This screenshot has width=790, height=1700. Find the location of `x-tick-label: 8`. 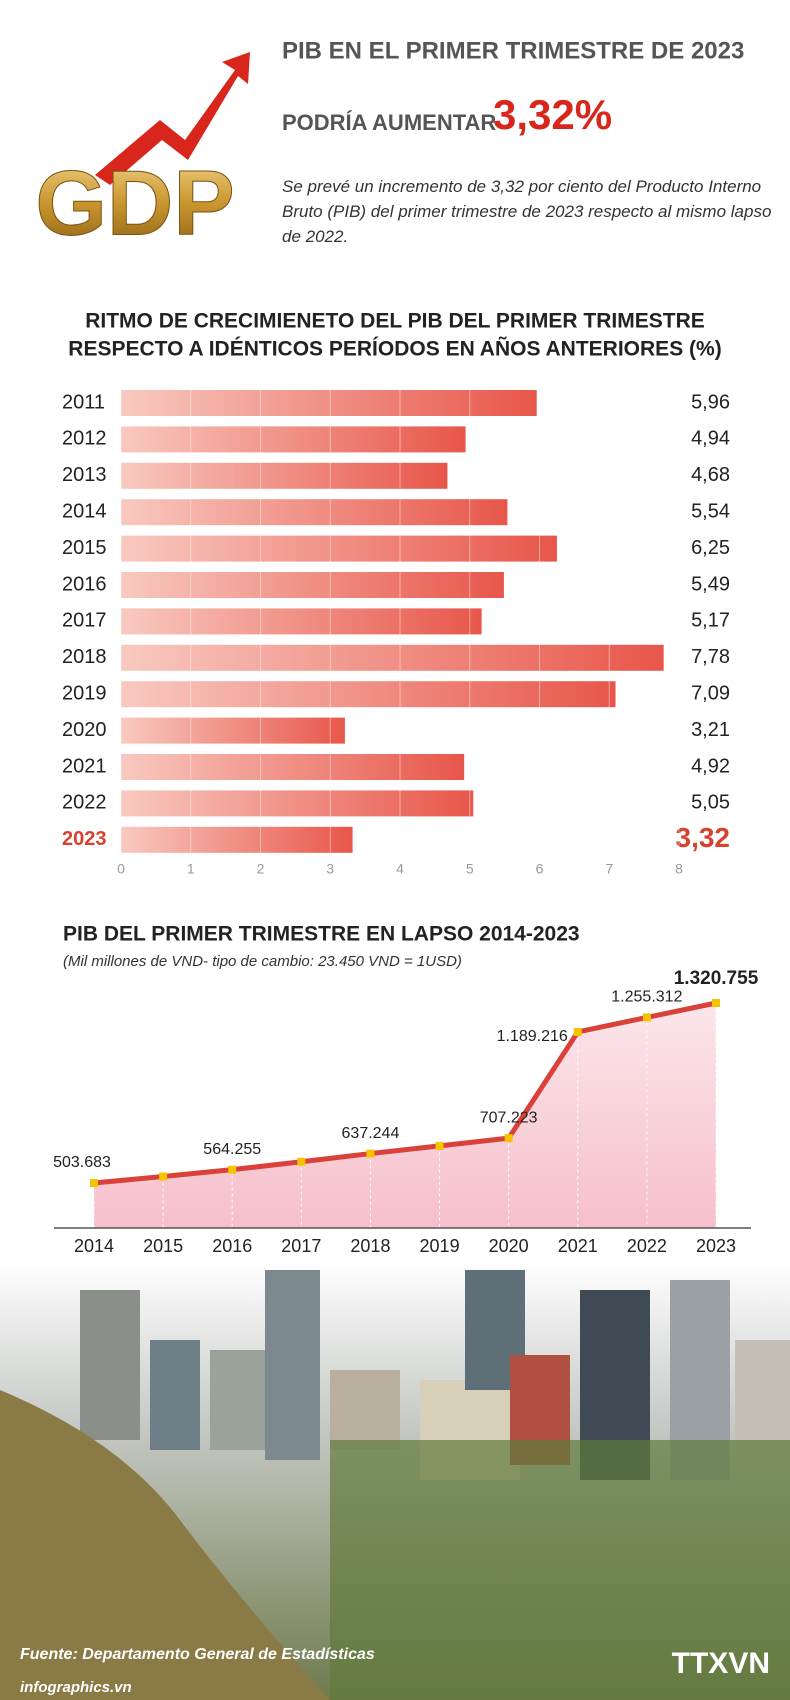

x-tick-label: 8 is located at coordinates (679, 869).